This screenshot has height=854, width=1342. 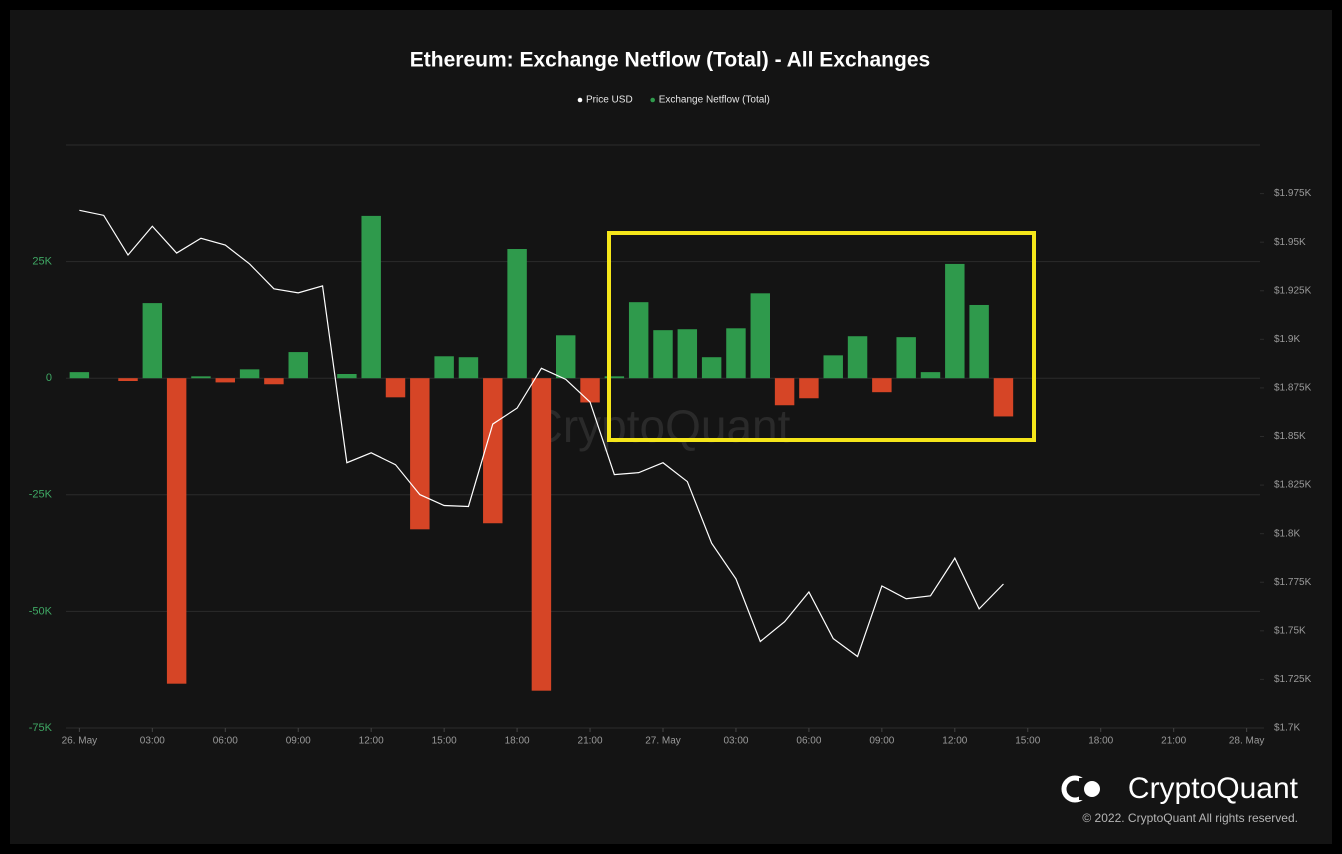 What do you see at coordinates (41, 728) in the screenshot?
I see `y-tick-label: -75K` at bounding box center [41, 728].